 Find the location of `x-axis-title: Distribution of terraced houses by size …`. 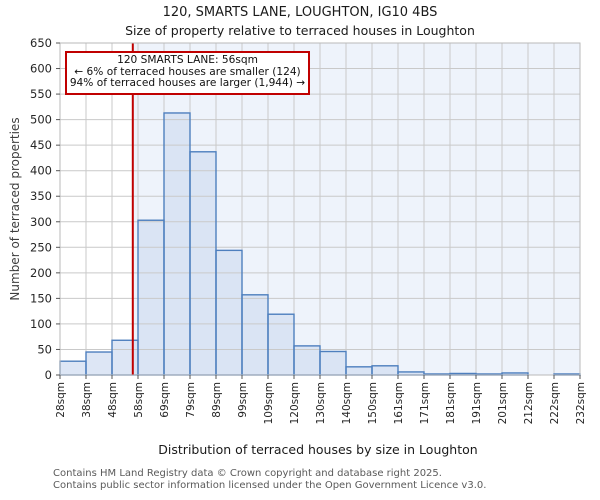

x-axis-title: Distribution of terraced houses by size … is located at coordinates (318, 449).